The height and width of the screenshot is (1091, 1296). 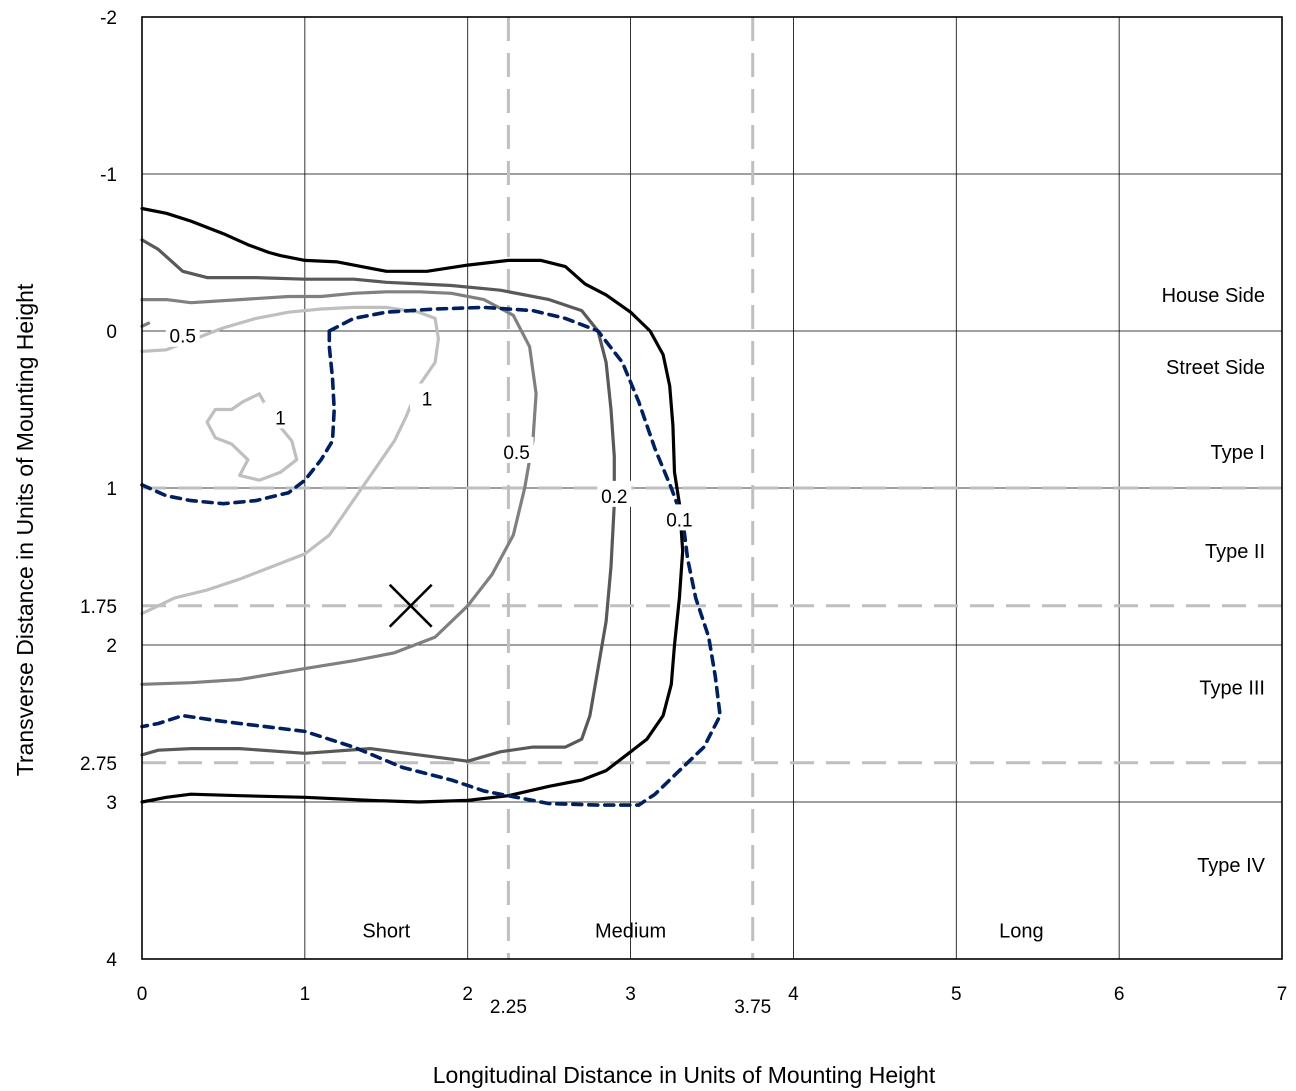 What do you see at coordinates (305, 994) in the screenshot?
I see `x-tick-label: 1` at bounding box center [305, 994].